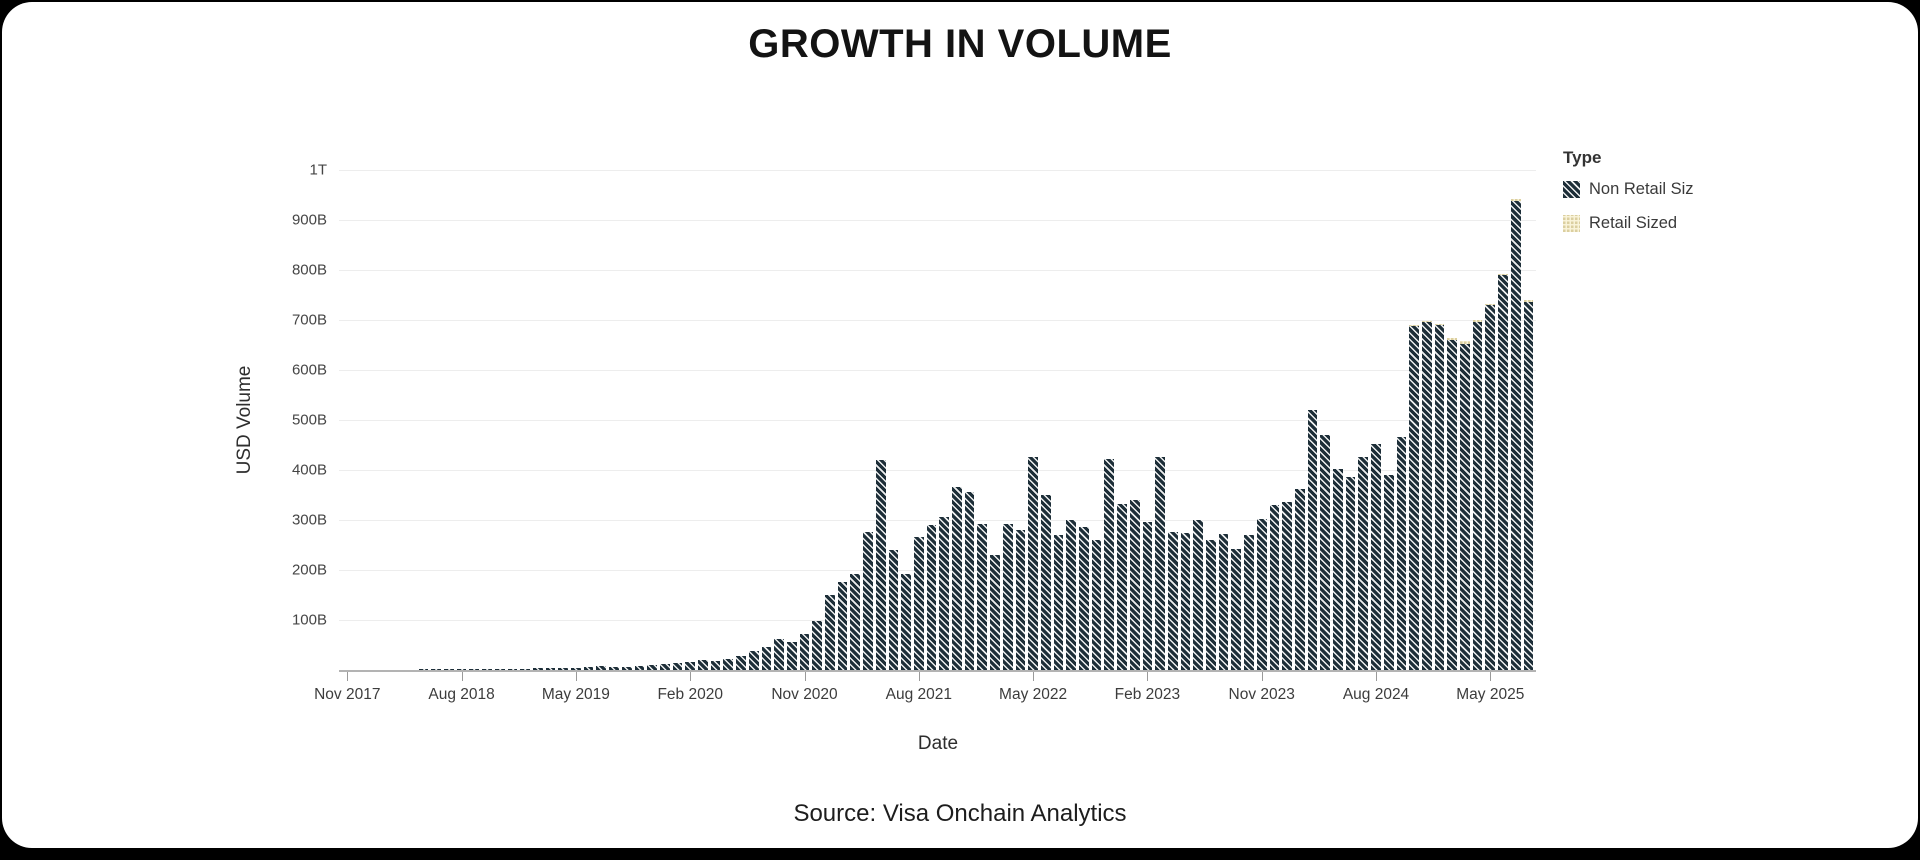 The height and width of the screenshot is (860, 1920). Describe the element at coordinates (1582, 157) in the screenshot. I see `legend-title: Type` at that location.